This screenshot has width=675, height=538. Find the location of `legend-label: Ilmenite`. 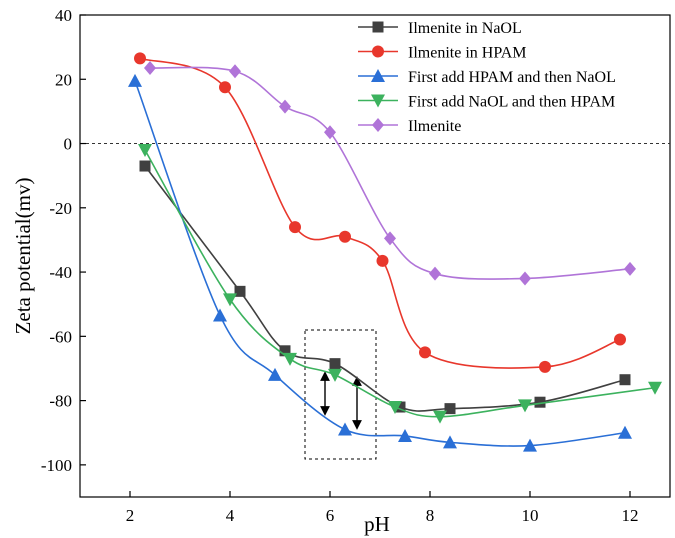

legend-label: Ilmenite is located at coordinates (434, 126).